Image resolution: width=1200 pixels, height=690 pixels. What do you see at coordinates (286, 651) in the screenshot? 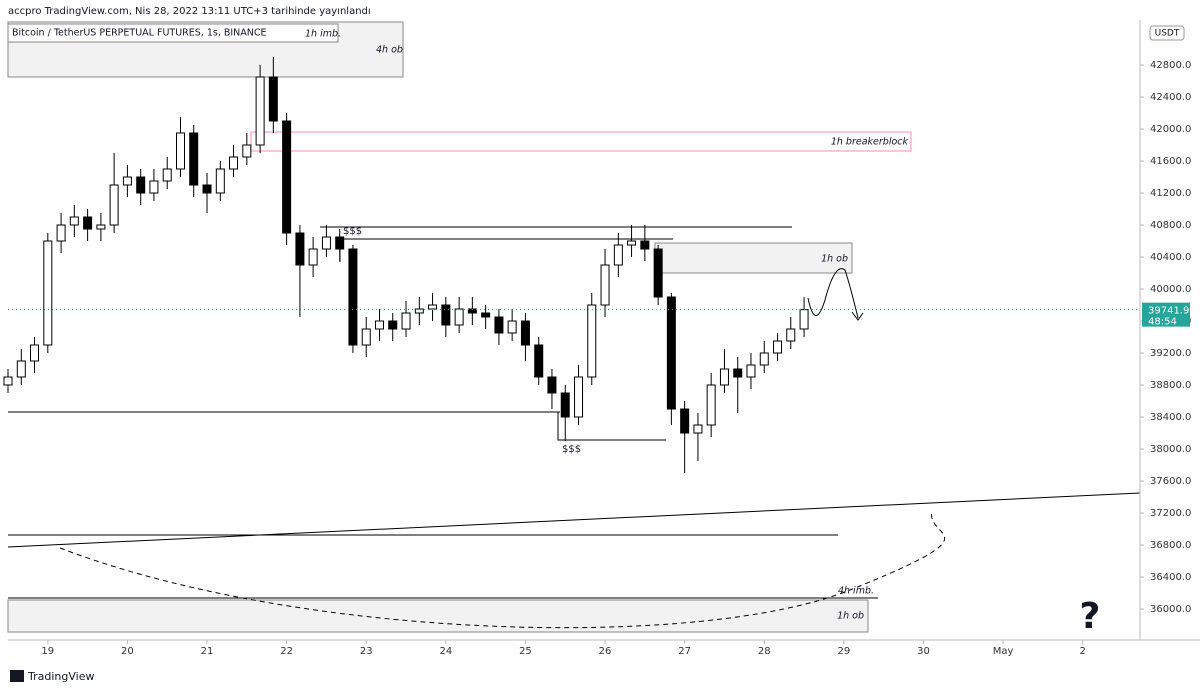
I see `x-tick-label: 22` at bounding box center [286, 651].